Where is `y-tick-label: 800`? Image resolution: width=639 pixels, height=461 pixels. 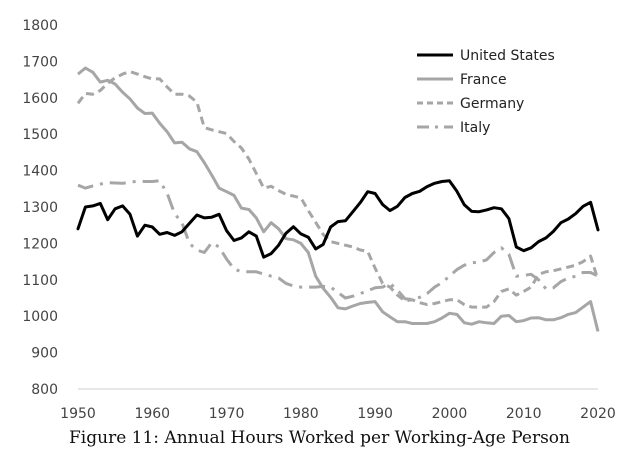
y-tick-label: 800 is located at coordinates (44, 390).